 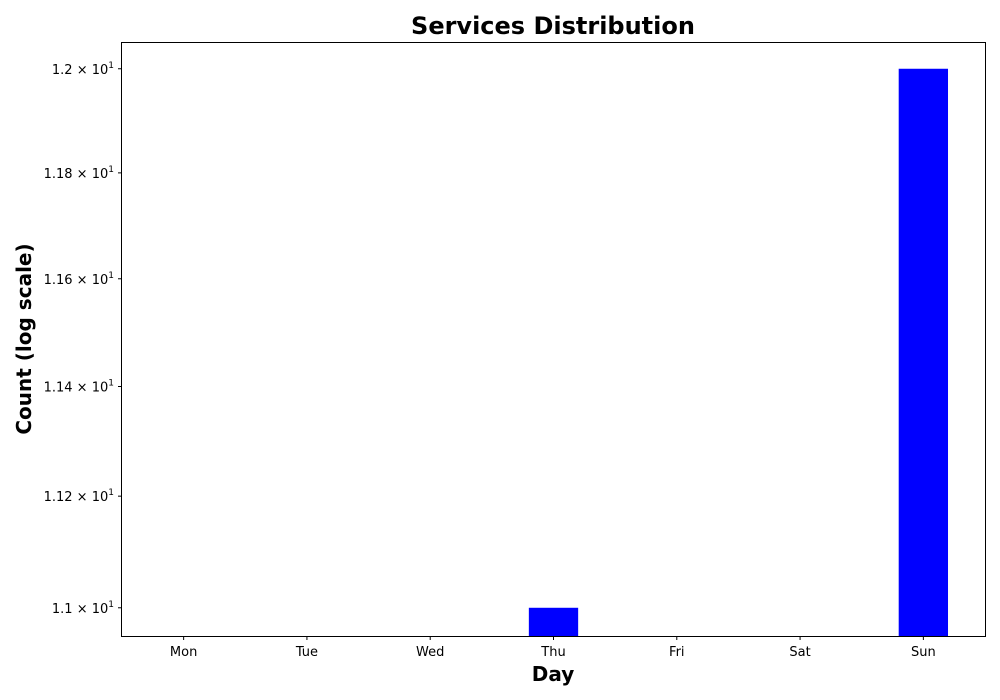 I want to click on y-tick-label: 1.2 × 101, so click(x=83, y=69).